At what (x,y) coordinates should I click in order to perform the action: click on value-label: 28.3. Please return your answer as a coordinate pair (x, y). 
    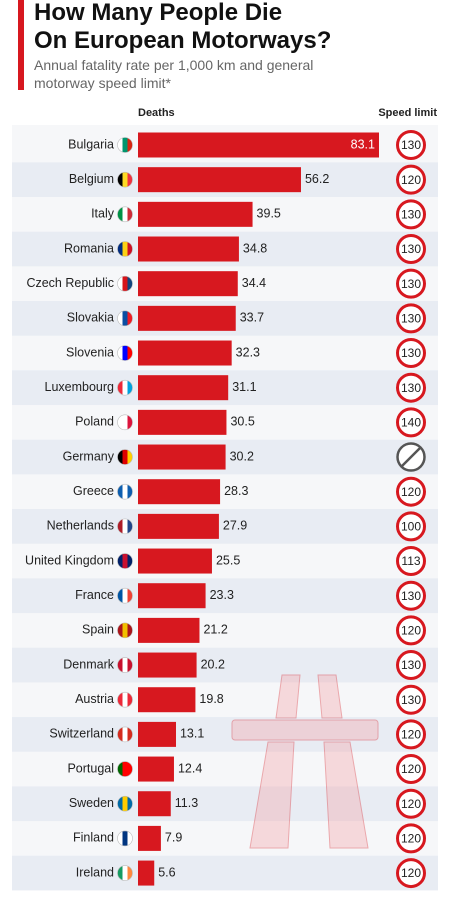
    Looking at the image, I should click on (236, 491).